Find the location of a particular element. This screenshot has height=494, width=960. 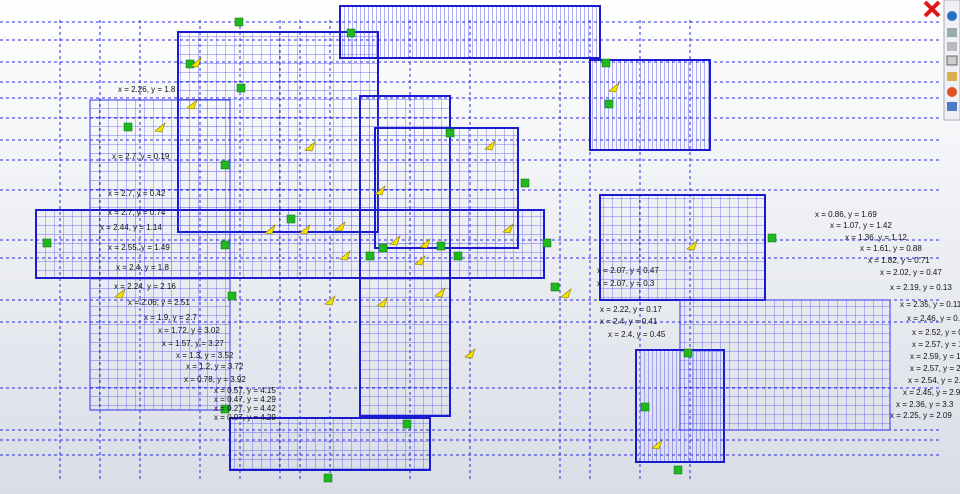

dimension-label: x = 2.46, y = 0.54 is located at coordinates (933, 318).